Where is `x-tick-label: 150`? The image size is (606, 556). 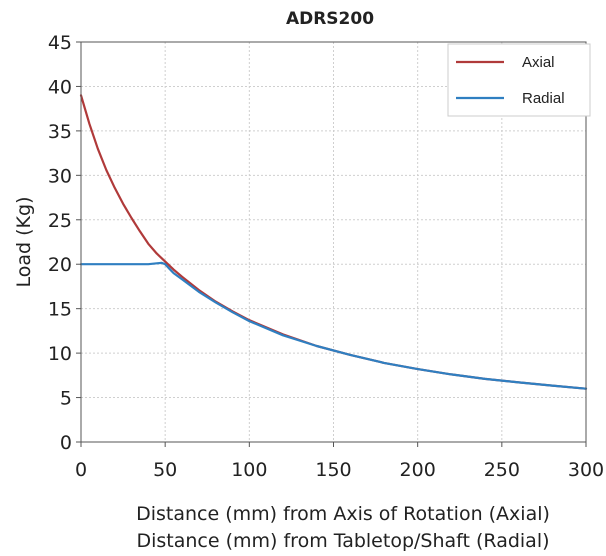
x-tick-label: 150 is located at coordinates (333, 470).